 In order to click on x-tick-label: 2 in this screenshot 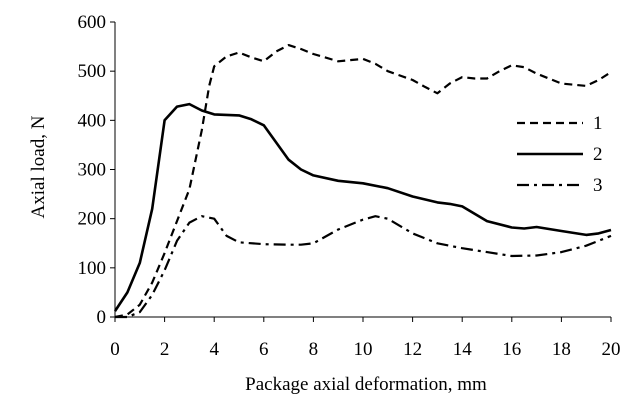, I will do `click(165, 349)`.